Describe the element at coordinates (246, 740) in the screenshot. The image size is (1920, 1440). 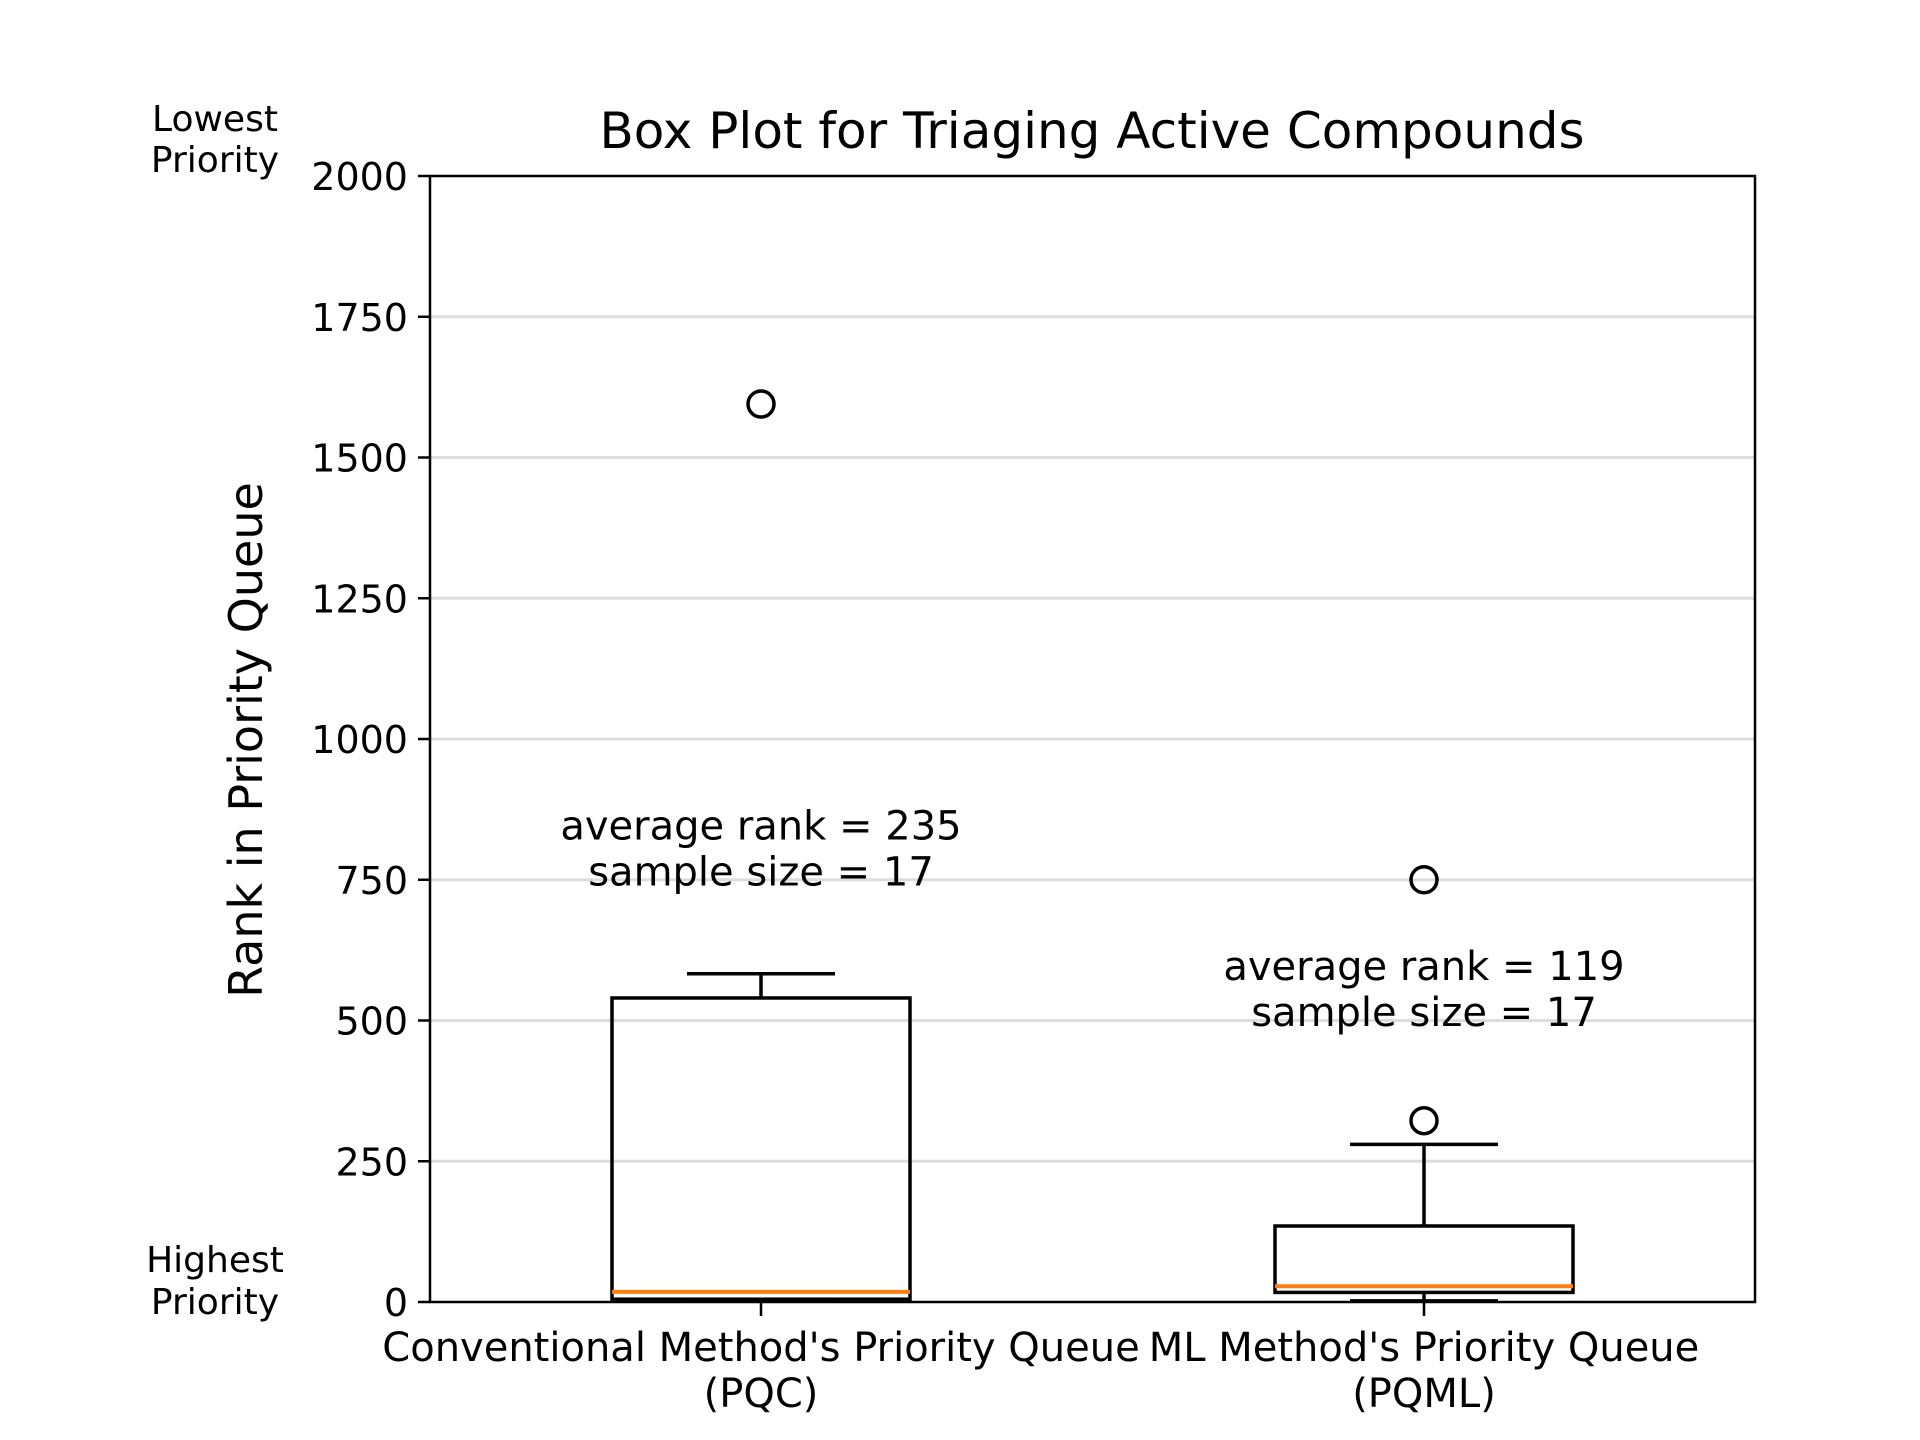
I see `y-axis-label: Rank in Priority Queue` at that location.